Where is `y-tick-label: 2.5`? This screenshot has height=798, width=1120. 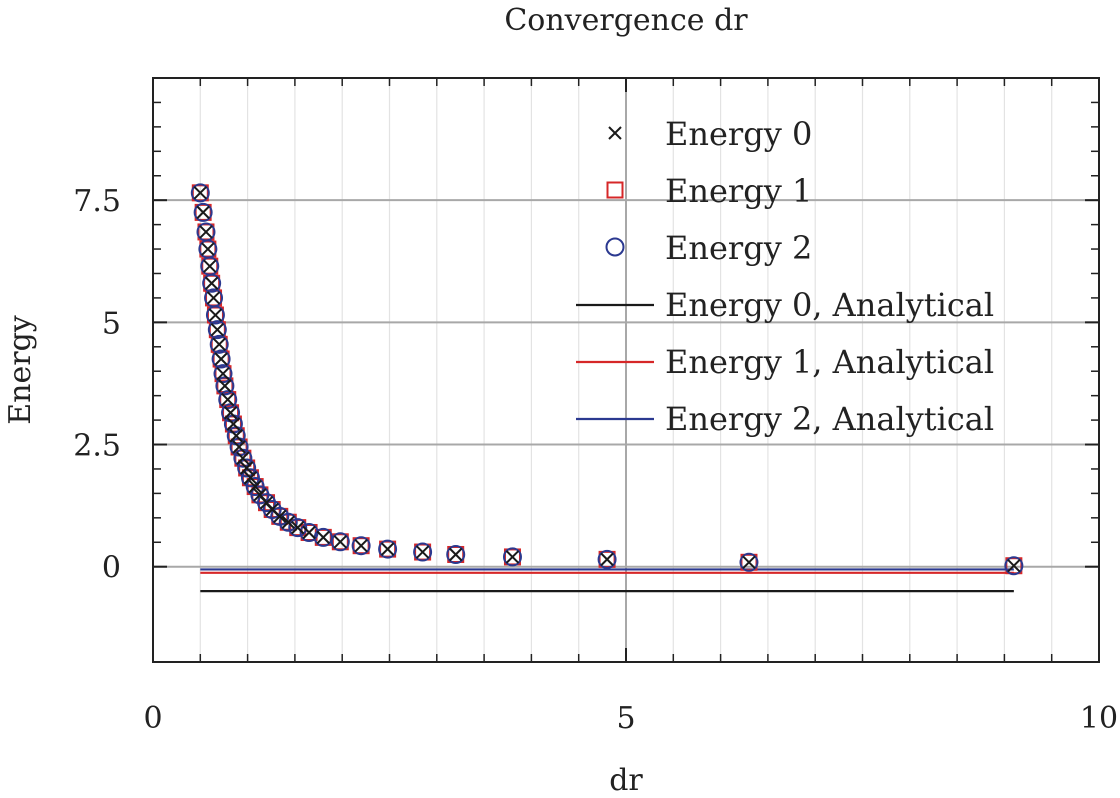
y-tick-label: 2.5 is located at coordinates (97, 446).